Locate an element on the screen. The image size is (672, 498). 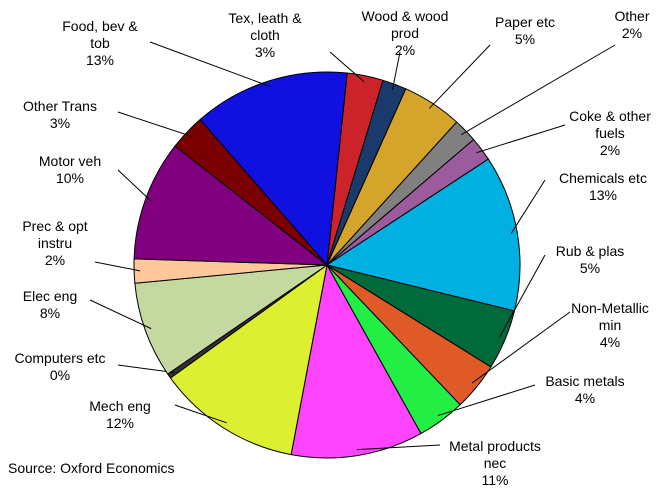
slice-label: Motor veh 10% is located at coordinates (70, 170).